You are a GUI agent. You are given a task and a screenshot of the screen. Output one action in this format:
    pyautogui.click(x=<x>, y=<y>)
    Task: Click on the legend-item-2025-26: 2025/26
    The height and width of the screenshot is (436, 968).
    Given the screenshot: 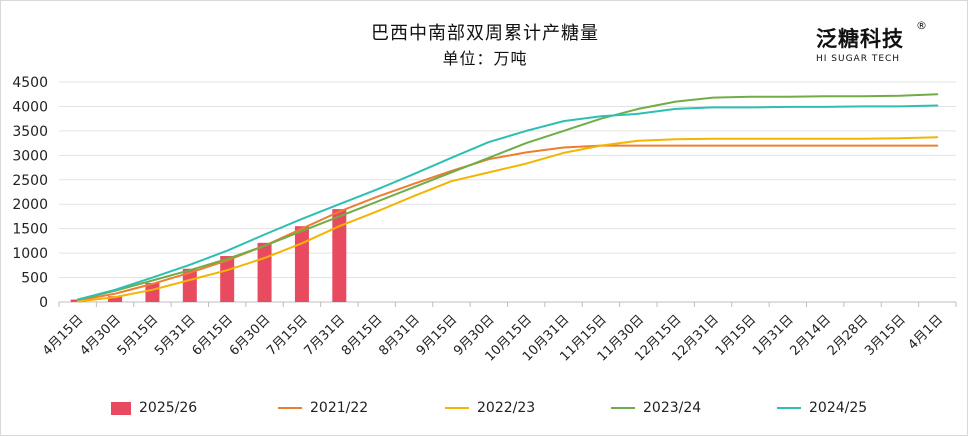 What is the action you would take?
    pyautogui.click(x=154, y=408)
    